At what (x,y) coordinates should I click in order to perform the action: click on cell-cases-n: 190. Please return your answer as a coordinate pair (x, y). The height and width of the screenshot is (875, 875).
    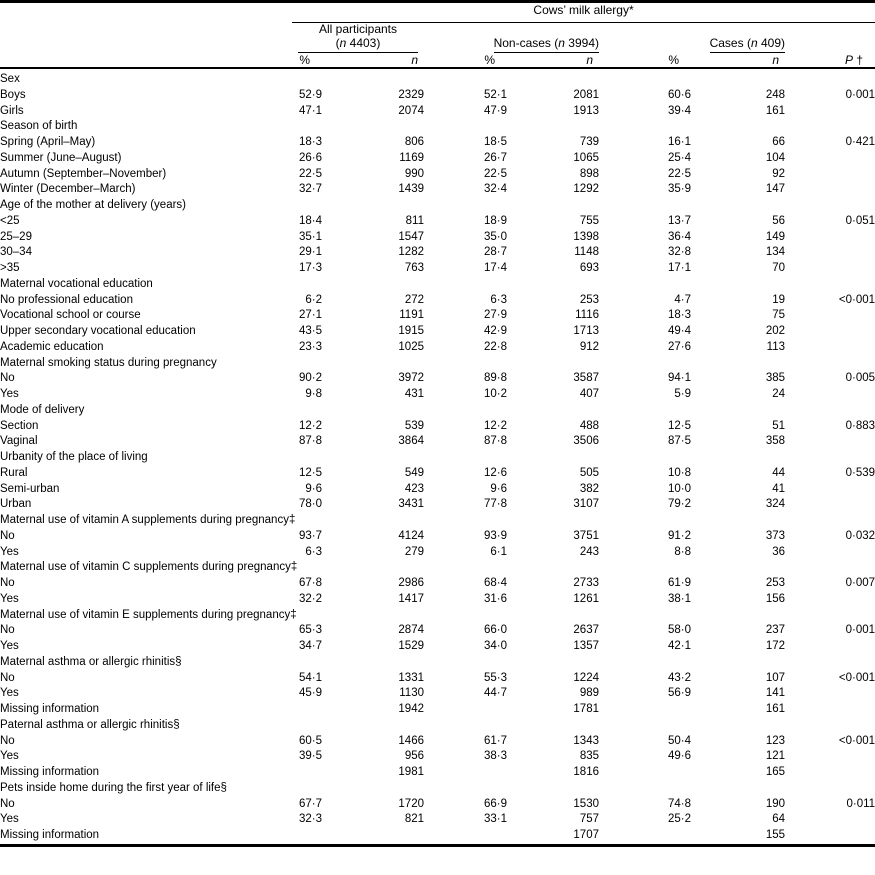
    Looking at the image, I should click on (775, 803).